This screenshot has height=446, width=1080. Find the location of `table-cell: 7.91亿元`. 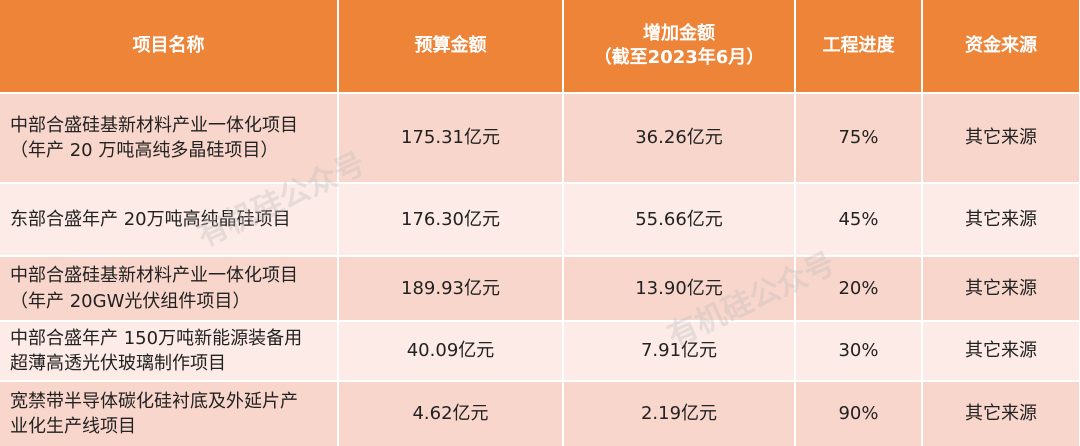

table-cell: 7.91亿元 is located at coordinates (679, 350).